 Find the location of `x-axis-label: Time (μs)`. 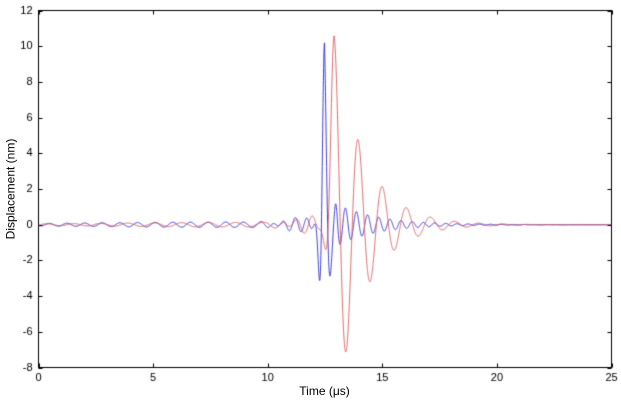

x-axis-label: Time (μs) is located at coordinates (324, 391).